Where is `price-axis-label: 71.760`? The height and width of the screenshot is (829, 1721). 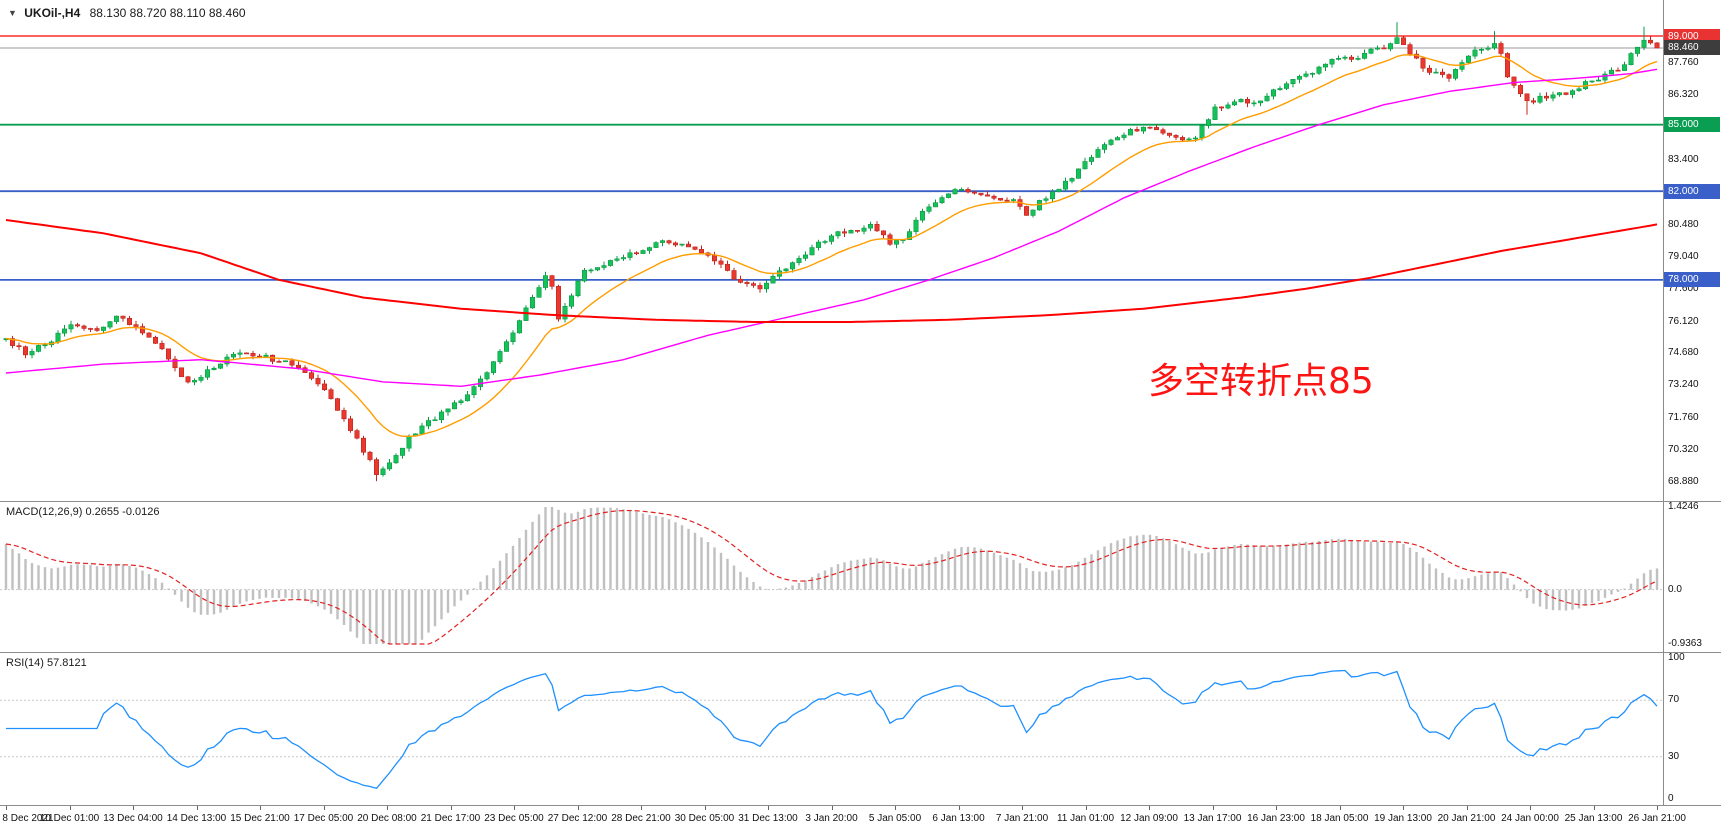 price-axis-label: 71.760 is located at coordinates (1683, 418).